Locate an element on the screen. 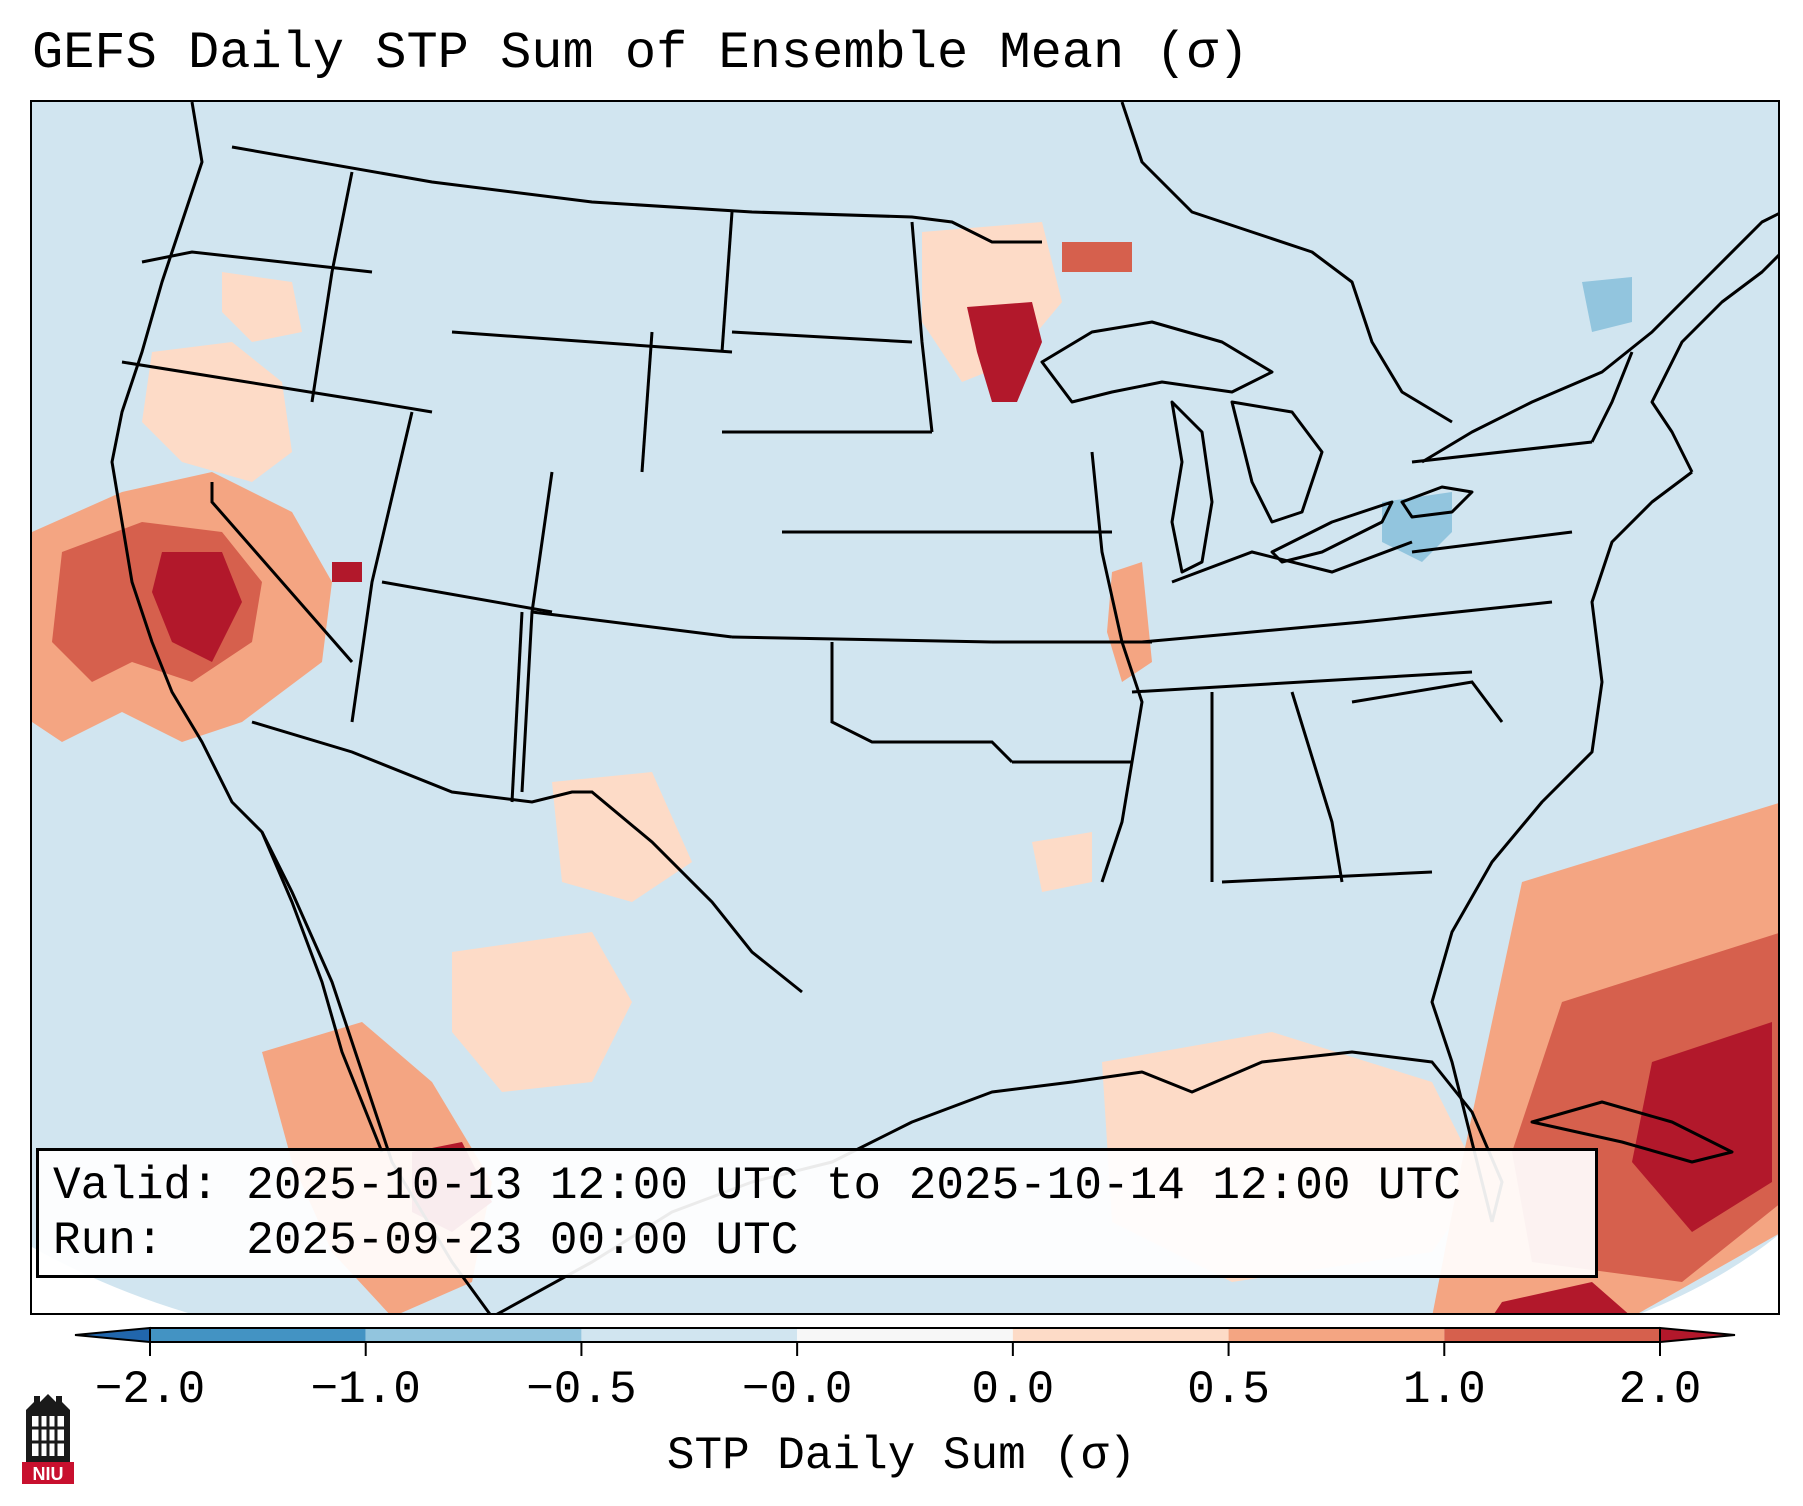  coastline-baja is located at coordinates (322, 992).